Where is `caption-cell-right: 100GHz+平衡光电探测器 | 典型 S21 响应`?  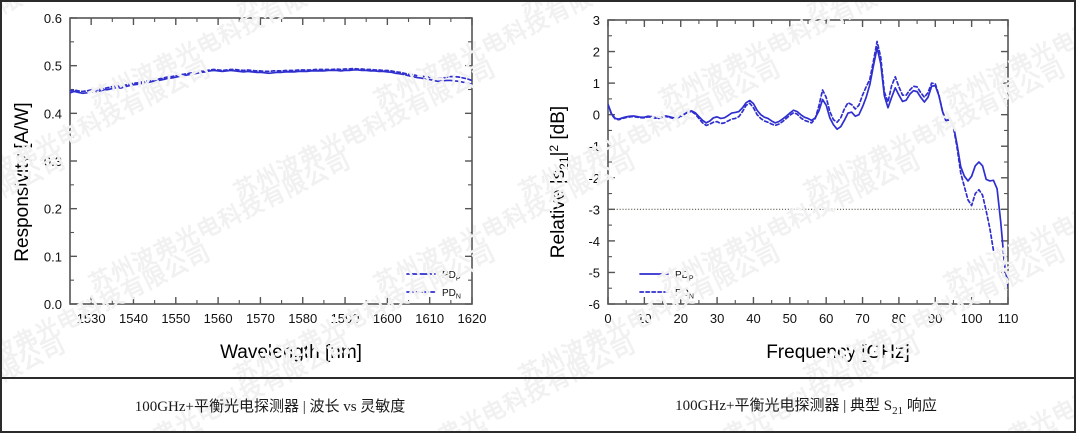 caption-cell-right: 100GHz+平衡光电探测器 | 典型 S21 响应 is located at coordinates (806, 405).